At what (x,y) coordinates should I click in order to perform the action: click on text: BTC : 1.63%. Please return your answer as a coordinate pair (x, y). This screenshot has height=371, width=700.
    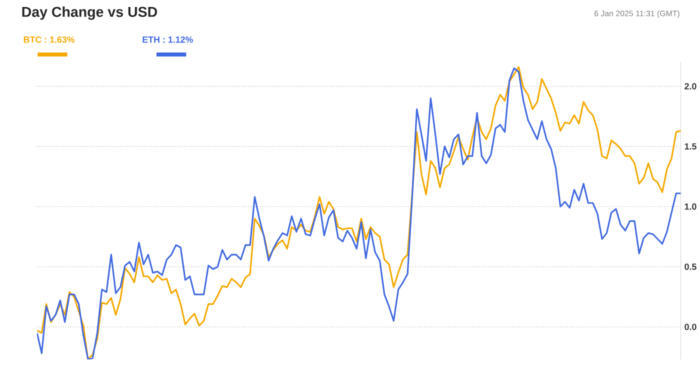
    Looking at the image, I should click on (49, 39).